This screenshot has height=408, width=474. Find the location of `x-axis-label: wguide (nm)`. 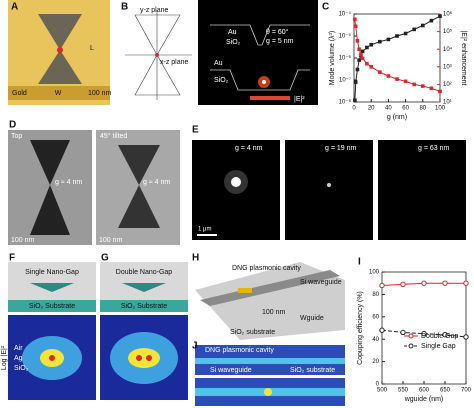

x-axis-label: wguide (nm) is located at coordinates (424, 399).